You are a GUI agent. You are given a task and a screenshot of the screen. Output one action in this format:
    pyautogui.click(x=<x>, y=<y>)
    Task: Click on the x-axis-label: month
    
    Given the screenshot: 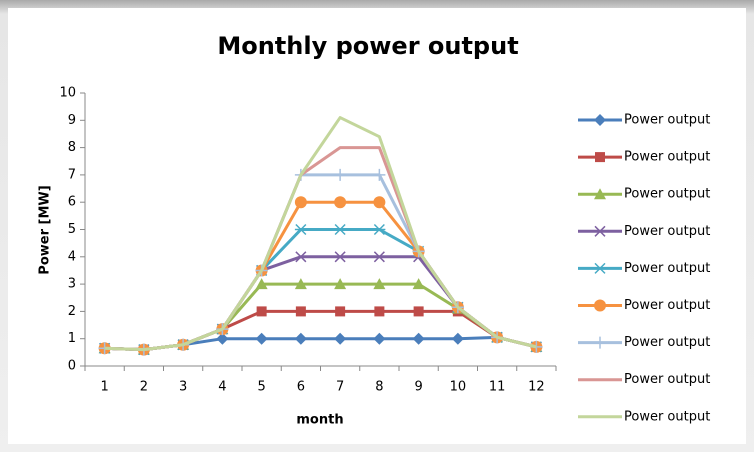 What is the action you would take?
    pyautogui.click(x=319, y=420)
    